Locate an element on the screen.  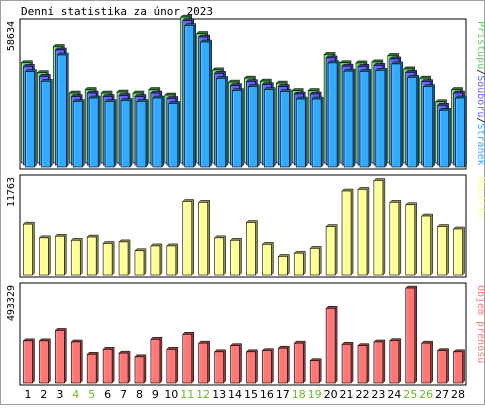
day-label-15: 15 is located at coordinates (251, 394).